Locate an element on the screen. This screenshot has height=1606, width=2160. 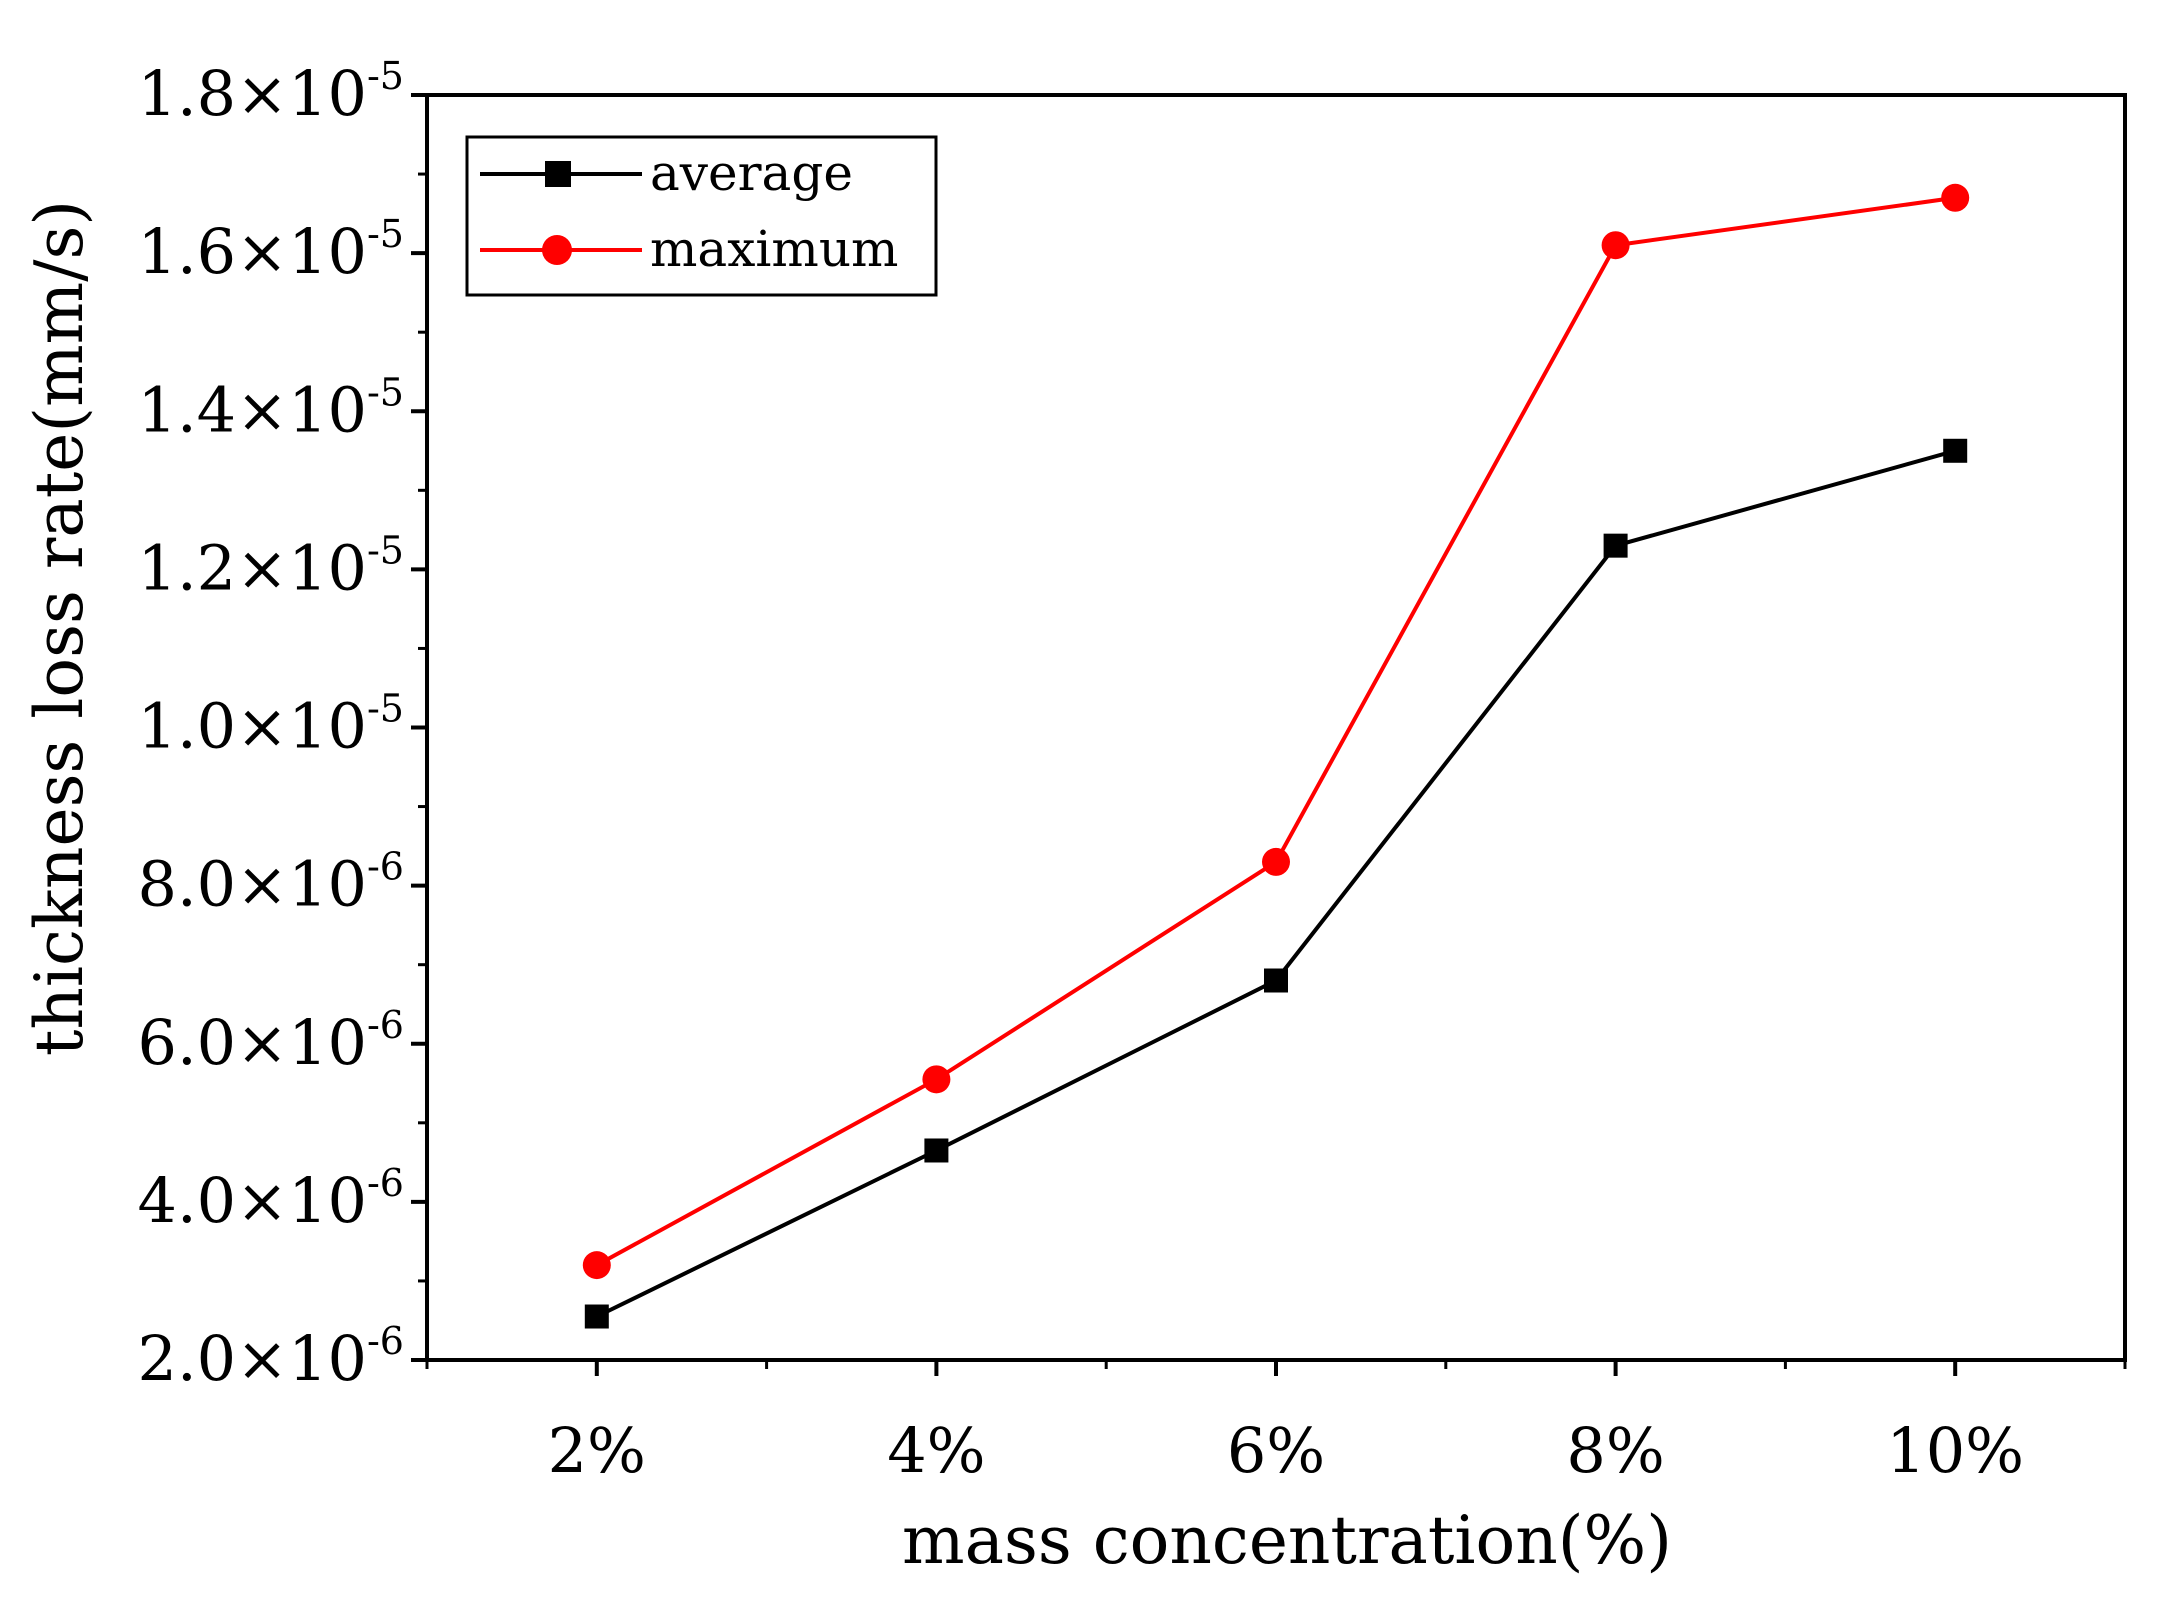
y-tick-label: 1.2×10-5 is located at coordinates (271, 566).